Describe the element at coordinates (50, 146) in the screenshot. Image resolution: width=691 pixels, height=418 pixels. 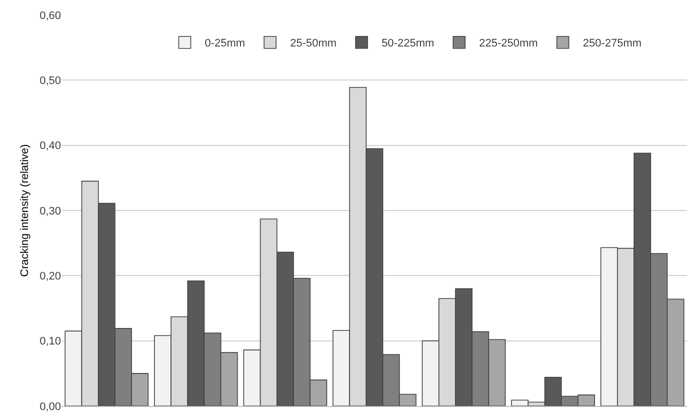
I see `y-tick-label: 0,40` at that location.